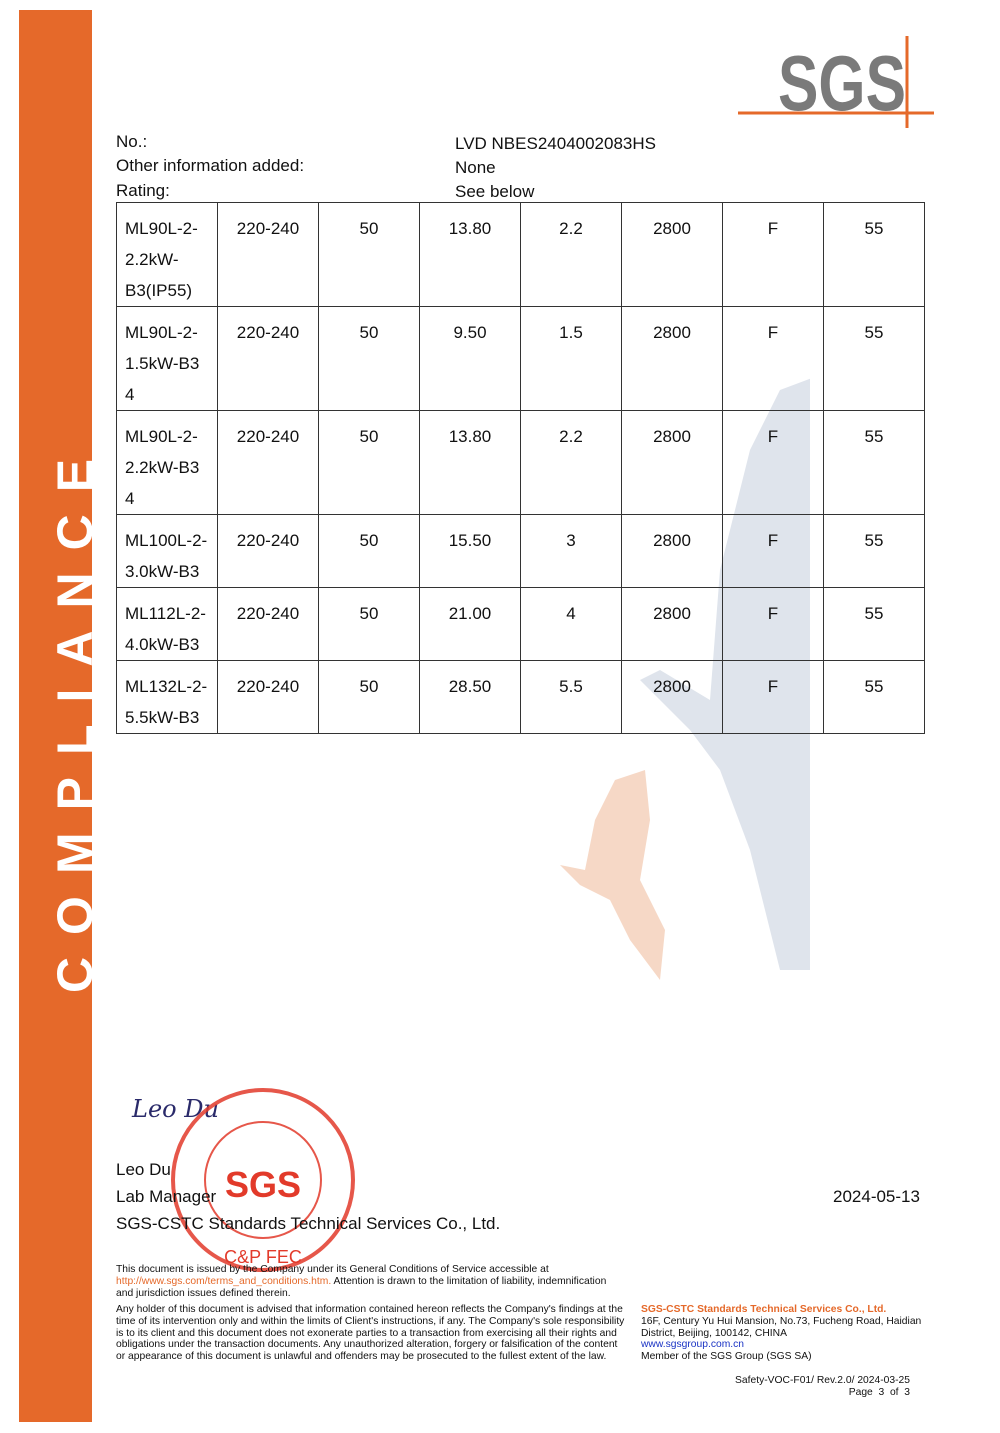 The width and height of the screenshot is (1000, 1433). What do you see at coordinates (822, 1380) in the screenshot?
I see `form-number: Safety-VOC-F01/ Rev.2.0/ 2024-03-25` at bounding box center [822, 1380].